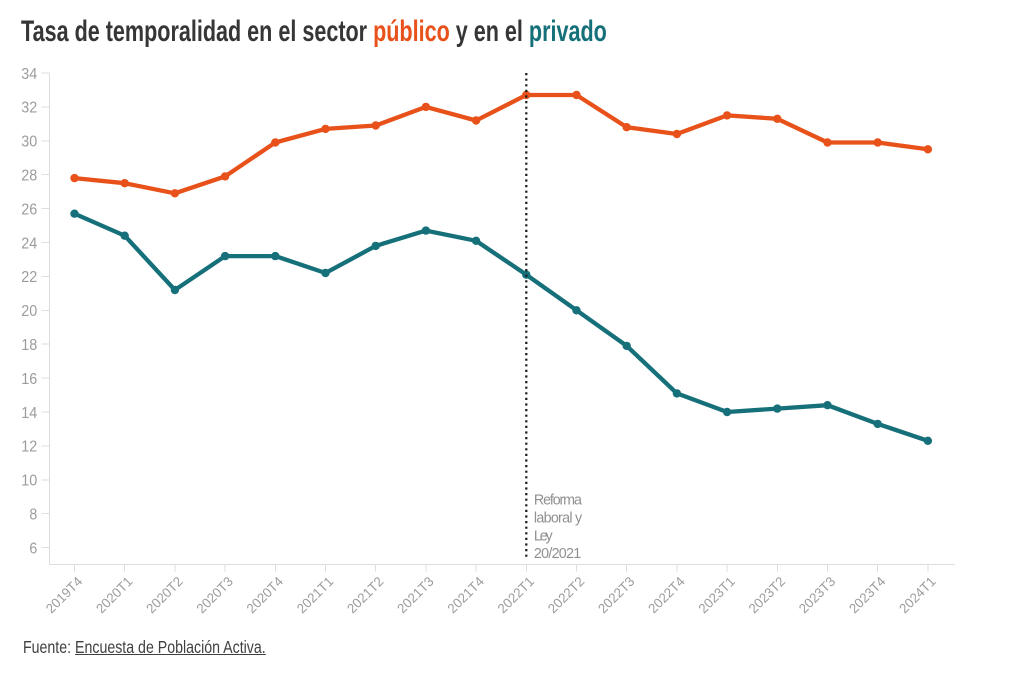 The width and height of the screenshot is (1024, 677). What do you see at coordinates (265, 594) in the screenshot?
I see `svg-text: 2020T4` at bounding box center [265, 594].